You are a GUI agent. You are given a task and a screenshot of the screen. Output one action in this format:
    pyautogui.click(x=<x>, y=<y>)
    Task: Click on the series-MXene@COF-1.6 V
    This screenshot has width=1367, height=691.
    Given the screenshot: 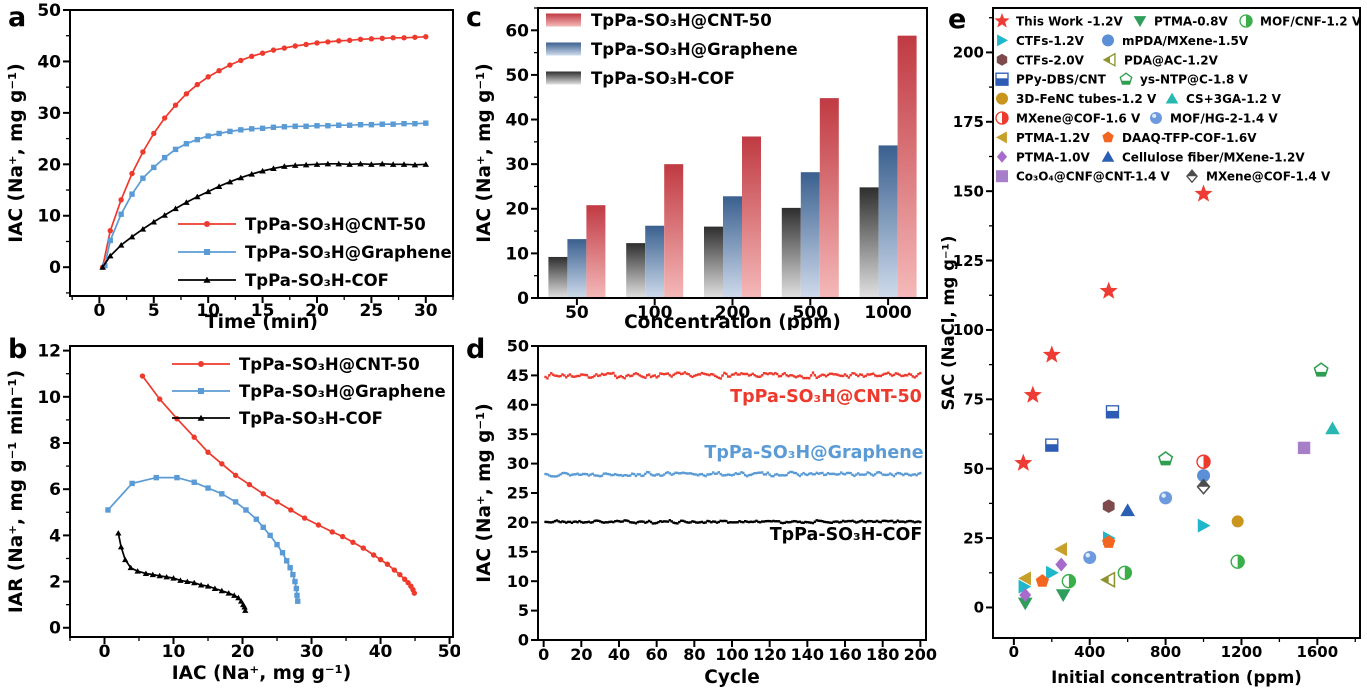 What is the action you would take?
    pyautogui.click(x=1203, y=461)
    